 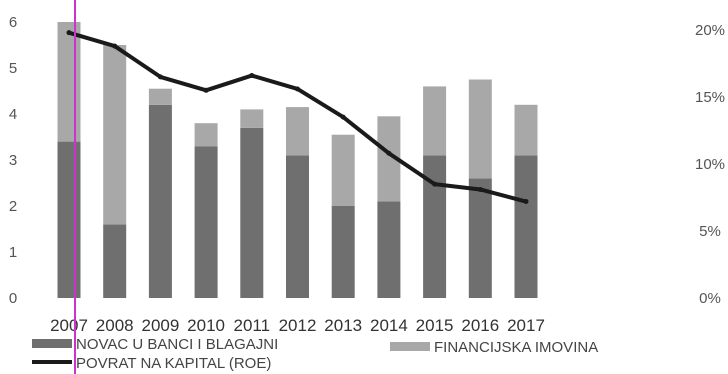 I want to click on x-tick-label: 2010, so click(x=206, y=325).